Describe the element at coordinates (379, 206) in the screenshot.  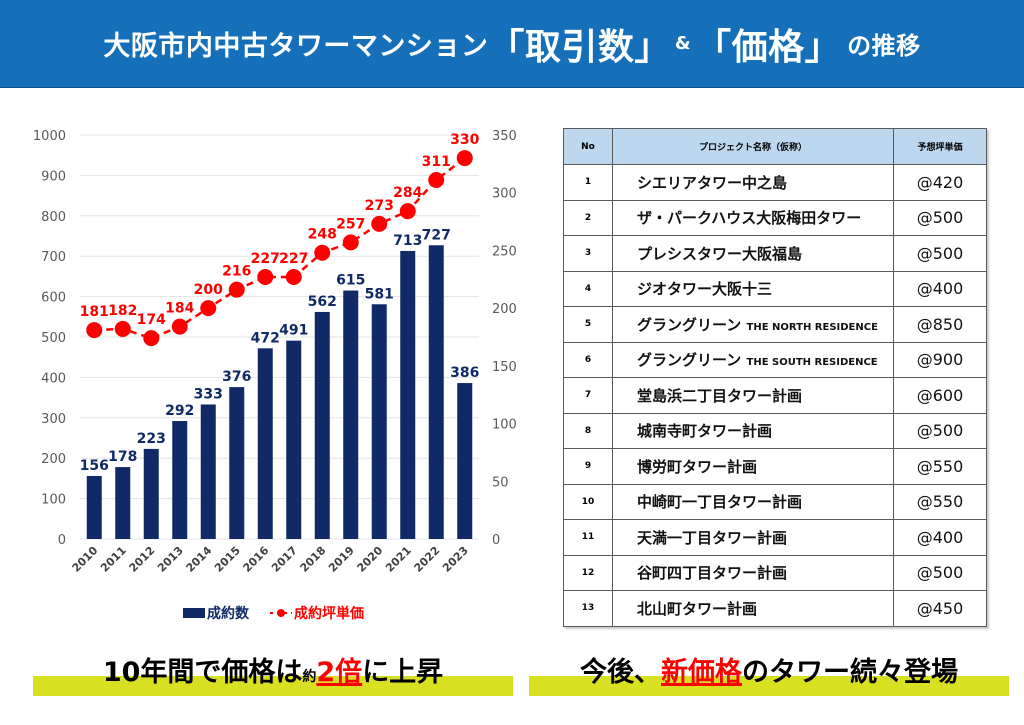
I see `line-data-label: 273` at that location.